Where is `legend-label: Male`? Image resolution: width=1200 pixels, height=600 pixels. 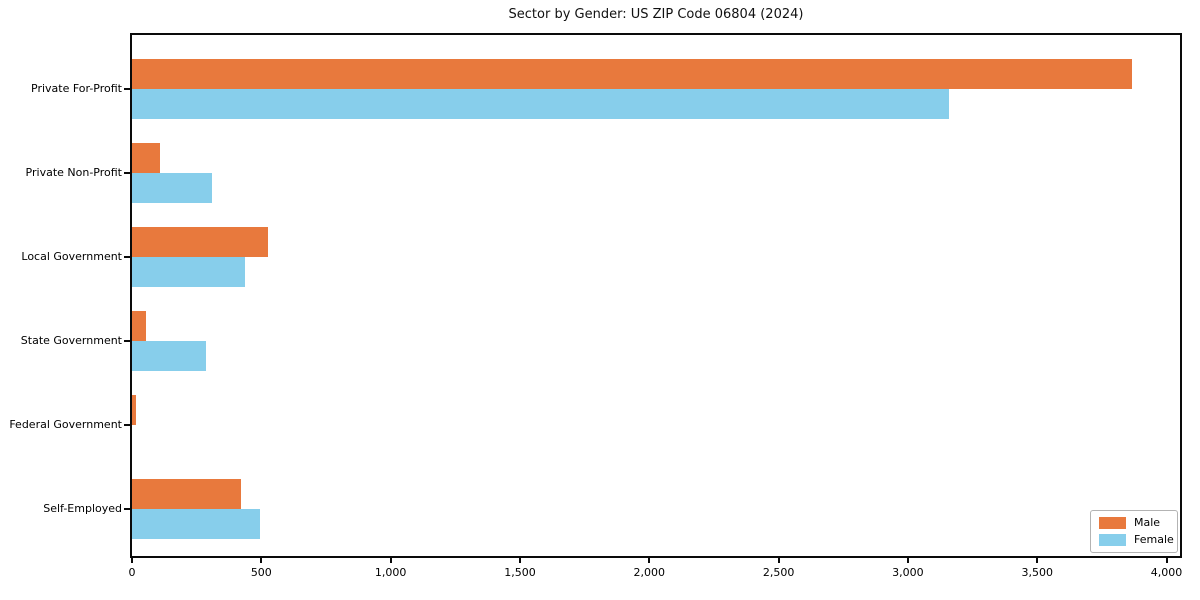
legend-label: Male is located at coordinates (1147, 522).